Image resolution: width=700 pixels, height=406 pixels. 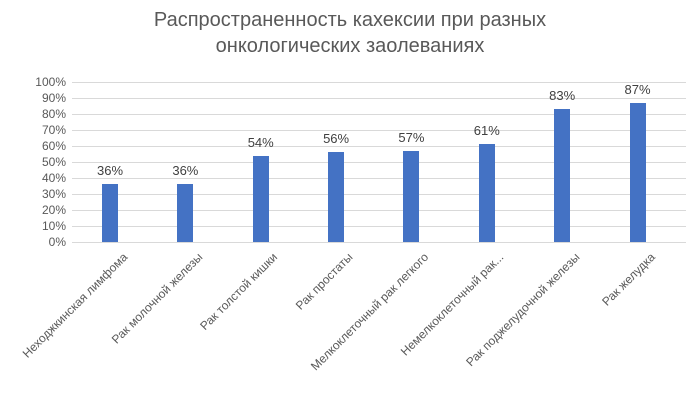 I want to click on y-axis-tick-label: 10%, so click(x=53, y=226).